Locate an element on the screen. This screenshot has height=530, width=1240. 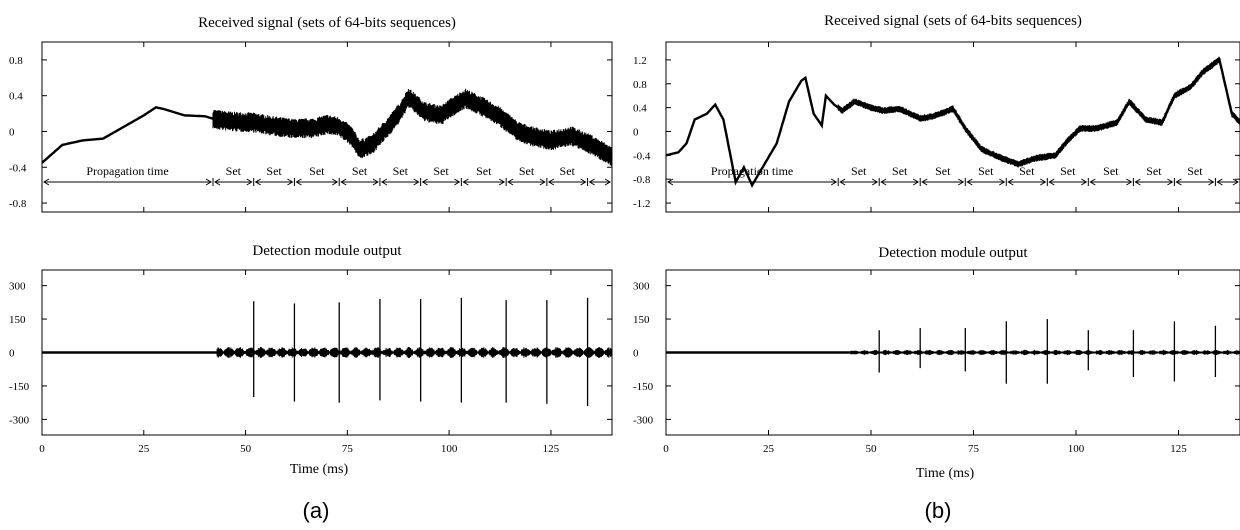
b-detection-ytick-label: 150 is located at coordinates (641, 320).